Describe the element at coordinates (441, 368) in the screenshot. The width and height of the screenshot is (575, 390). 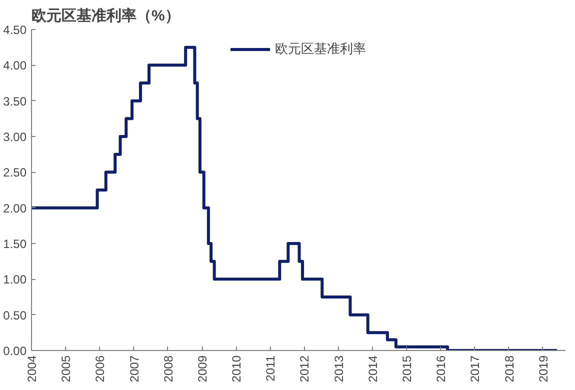
I see `x-tick-label: 2016` at that location.